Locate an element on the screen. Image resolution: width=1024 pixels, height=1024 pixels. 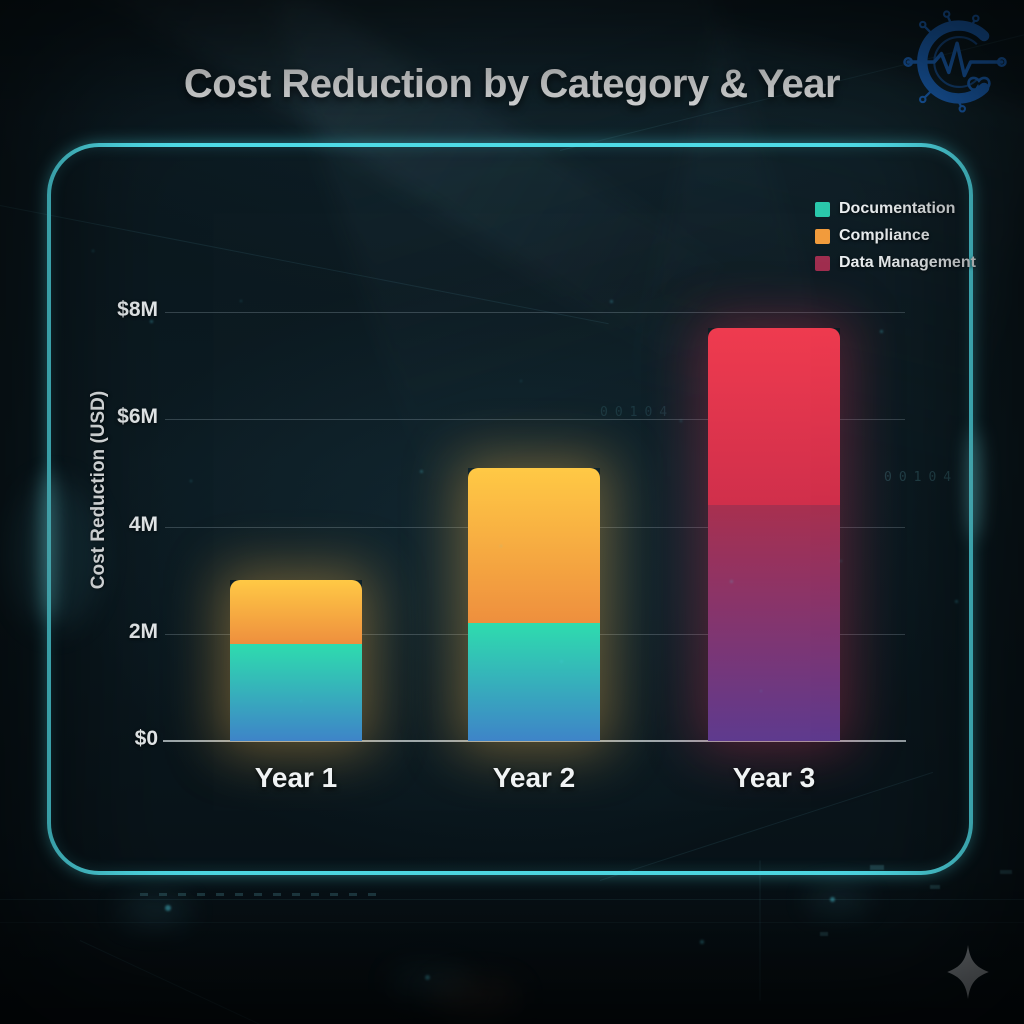
y-tick-label: $0 is located at coordinates (146, 738).